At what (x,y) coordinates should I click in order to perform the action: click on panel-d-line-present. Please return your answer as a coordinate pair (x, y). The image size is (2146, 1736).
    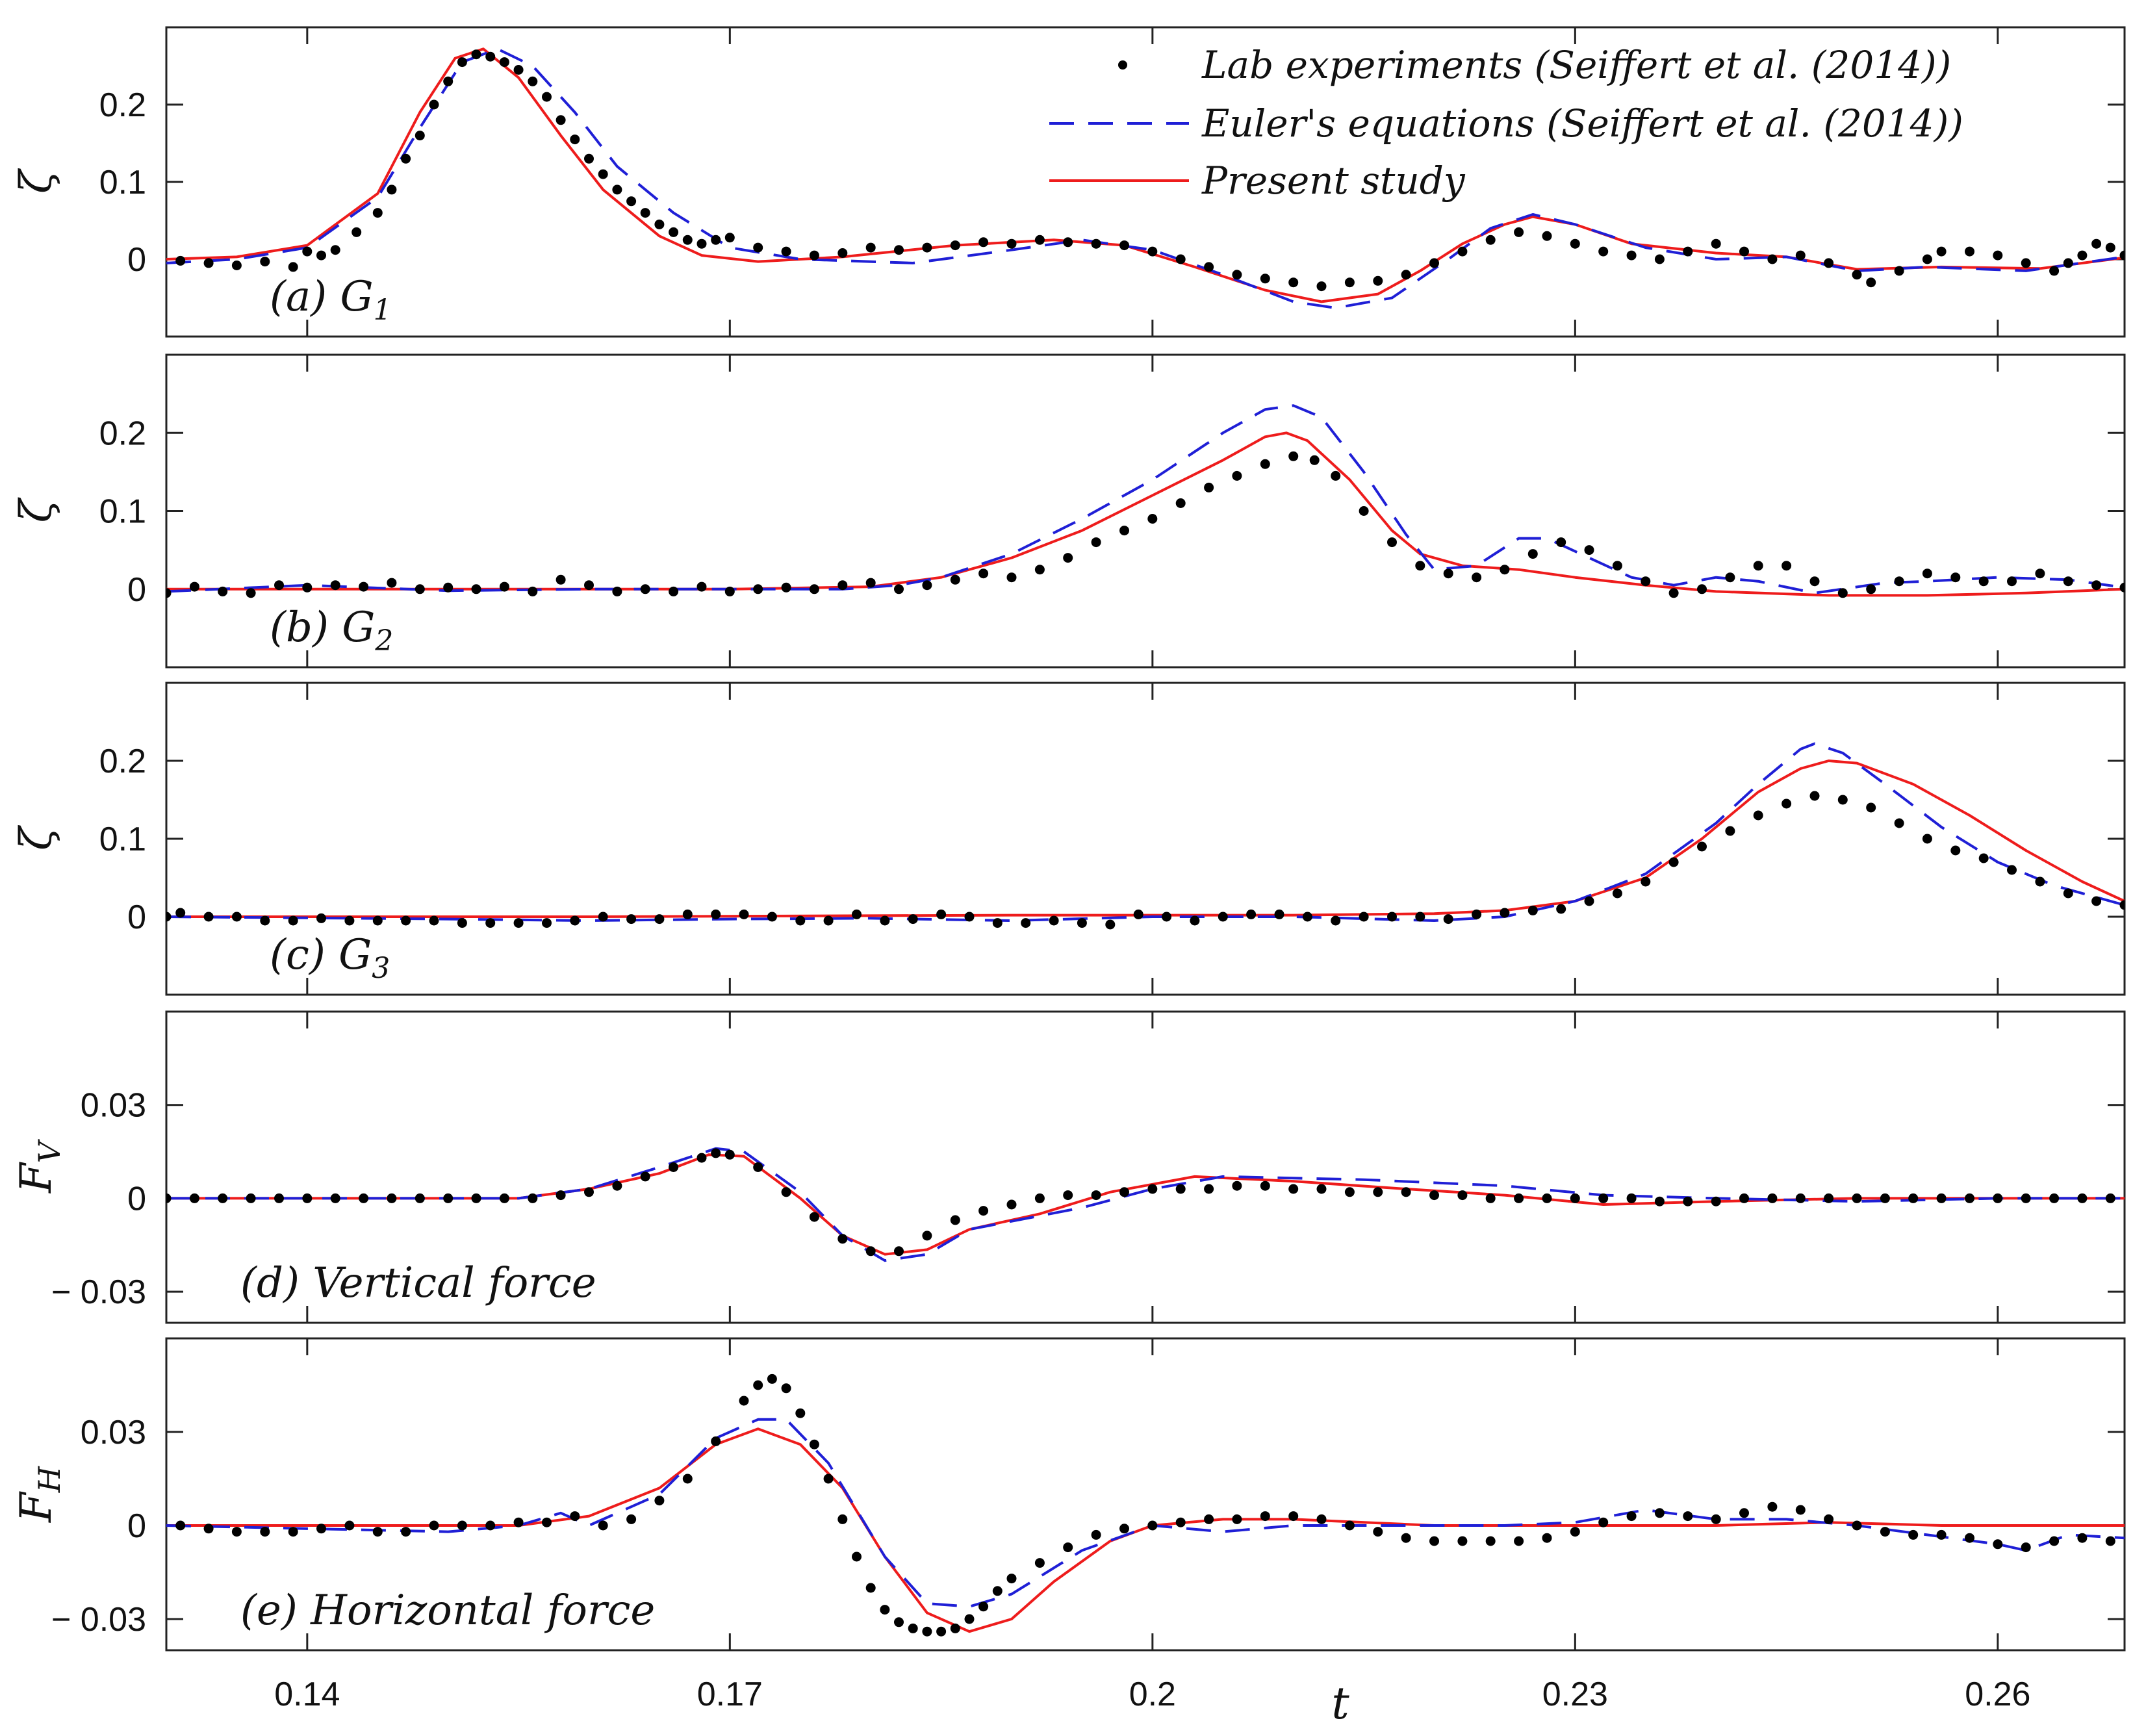
    Looking at the image, I should click on (1145, 1204).